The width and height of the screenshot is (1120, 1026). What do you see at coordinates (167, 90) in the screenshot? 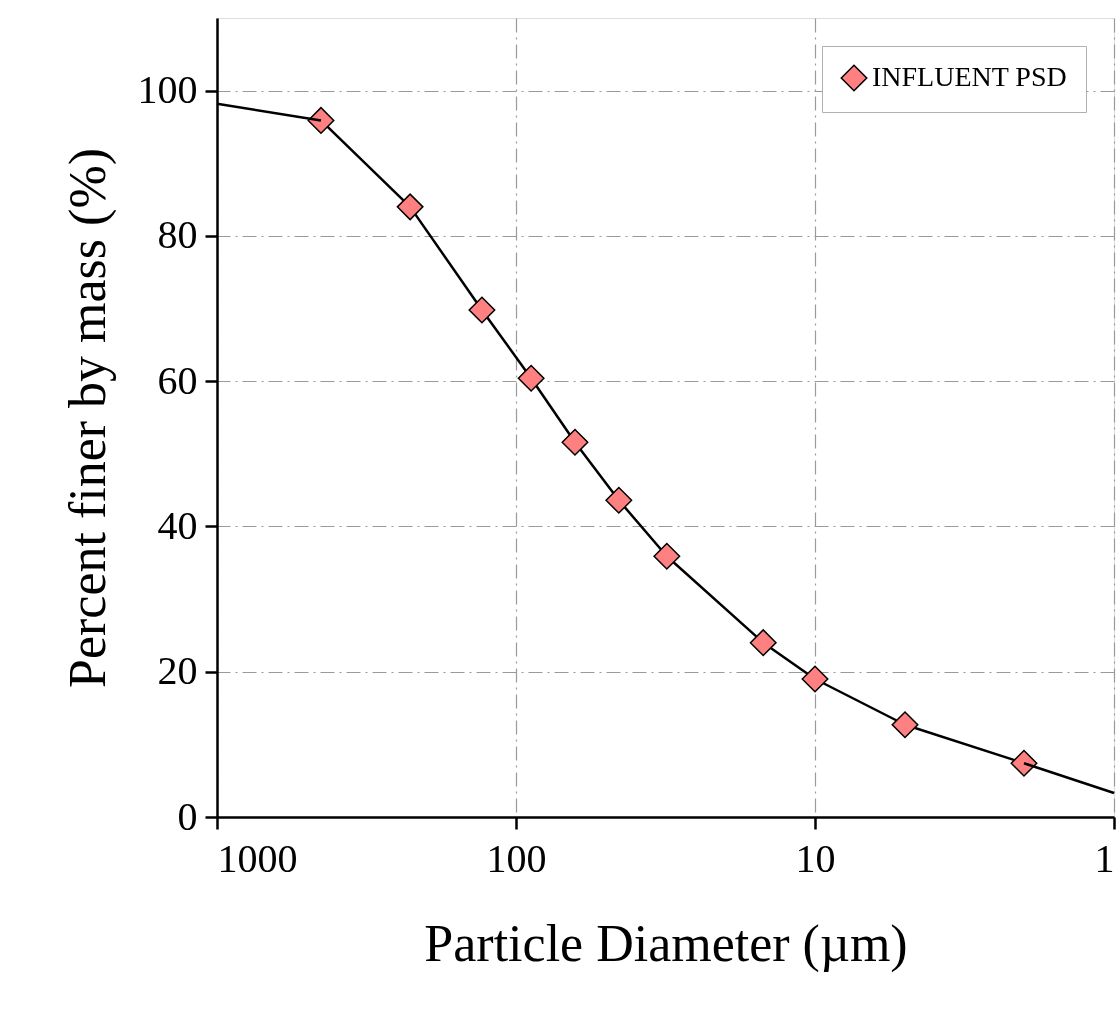
I see `y-tick-label: 100` at bounding box center [167, 90].